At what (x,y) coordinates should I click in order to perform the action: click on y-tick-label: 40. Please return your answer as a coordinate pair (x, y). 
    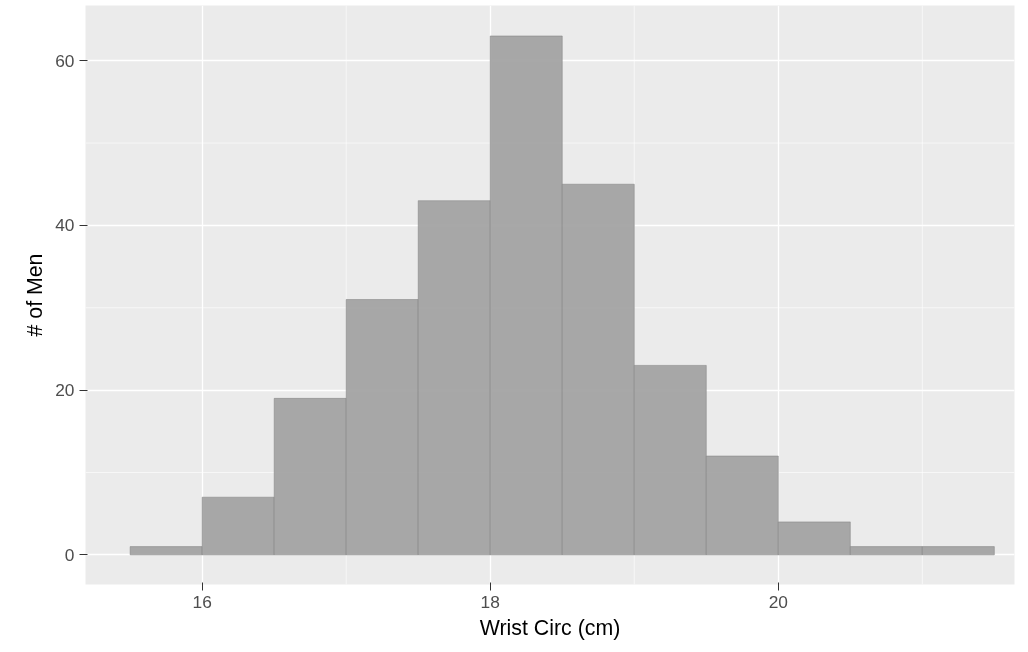
    Looking at the image, I should click on (65, 225).